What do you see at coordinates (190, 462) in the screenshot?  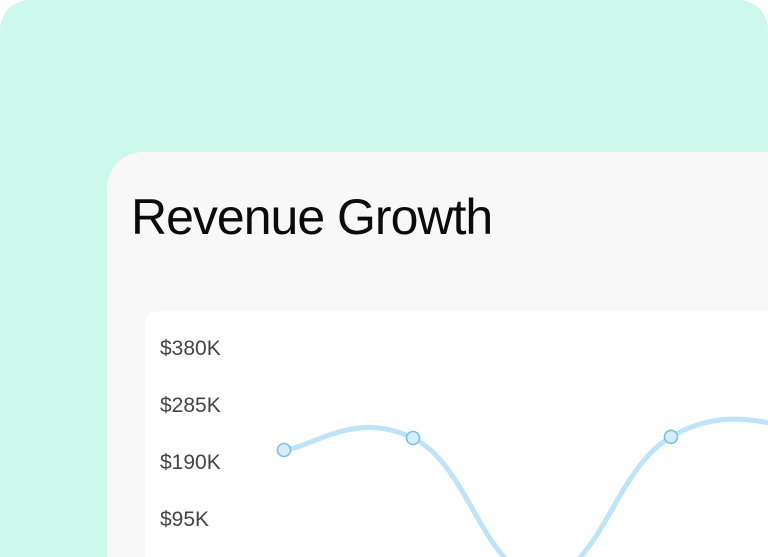 I see `y-tick-label: $190K` at bounding box center [190, 462].